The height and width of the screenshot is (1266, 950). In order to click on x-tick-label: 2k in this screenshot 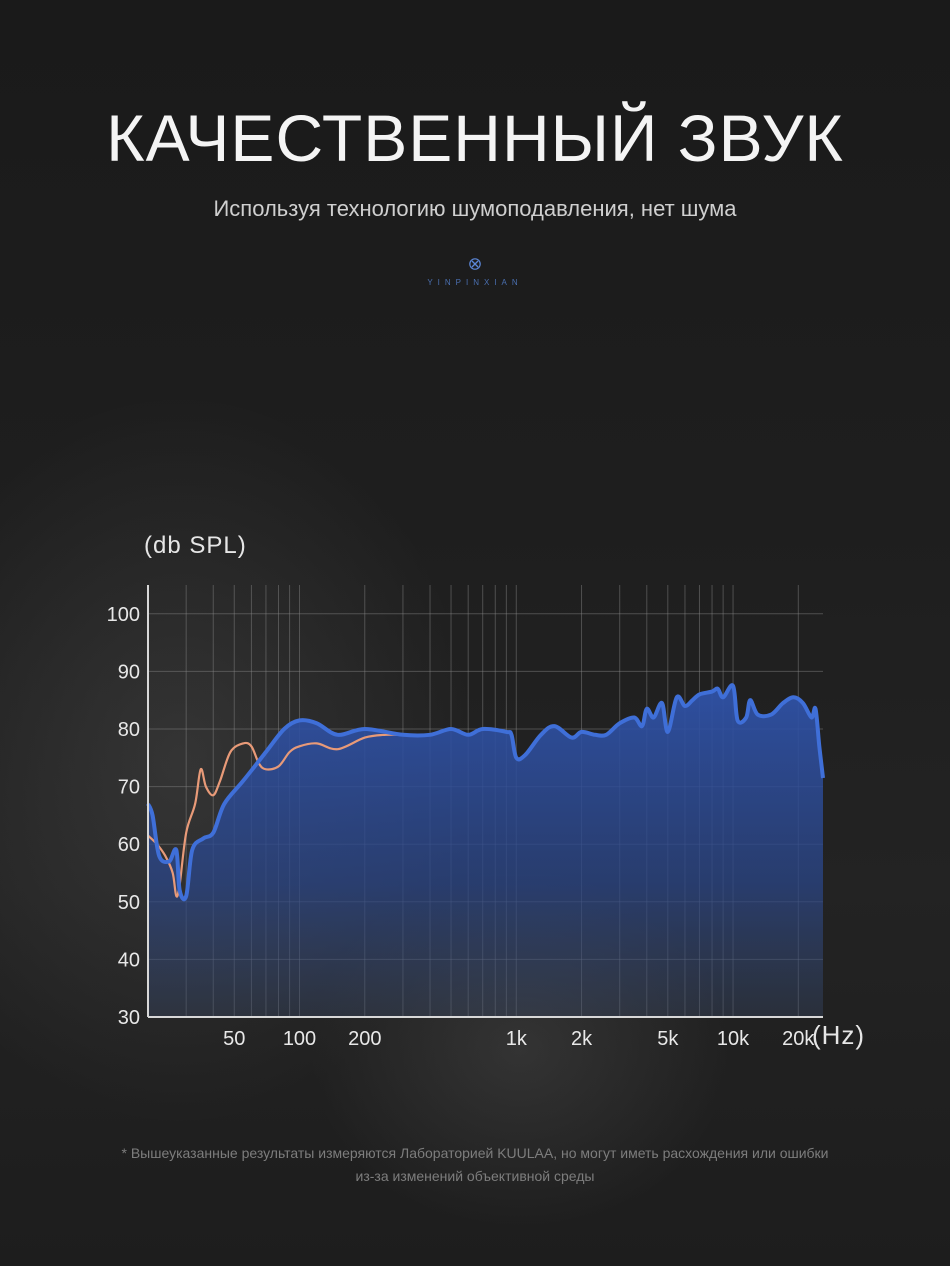, I will do `click(582, 1039)`.